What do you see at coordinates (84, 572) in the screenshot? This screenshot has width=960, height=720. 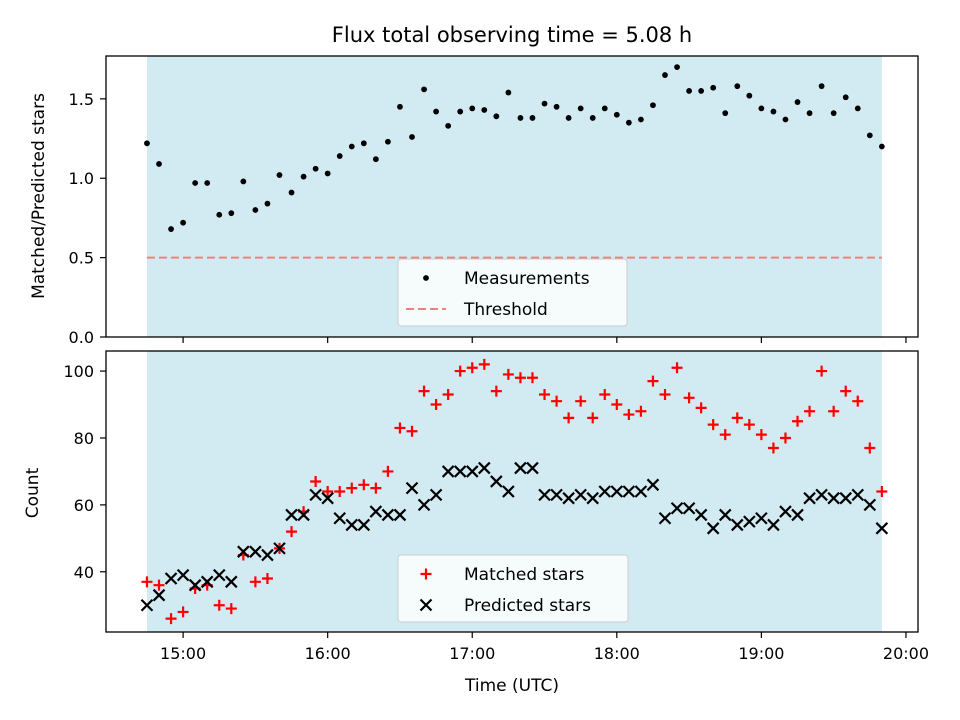 I see `bottom-y-tick-label: 40` at bounding box center [84, 572].